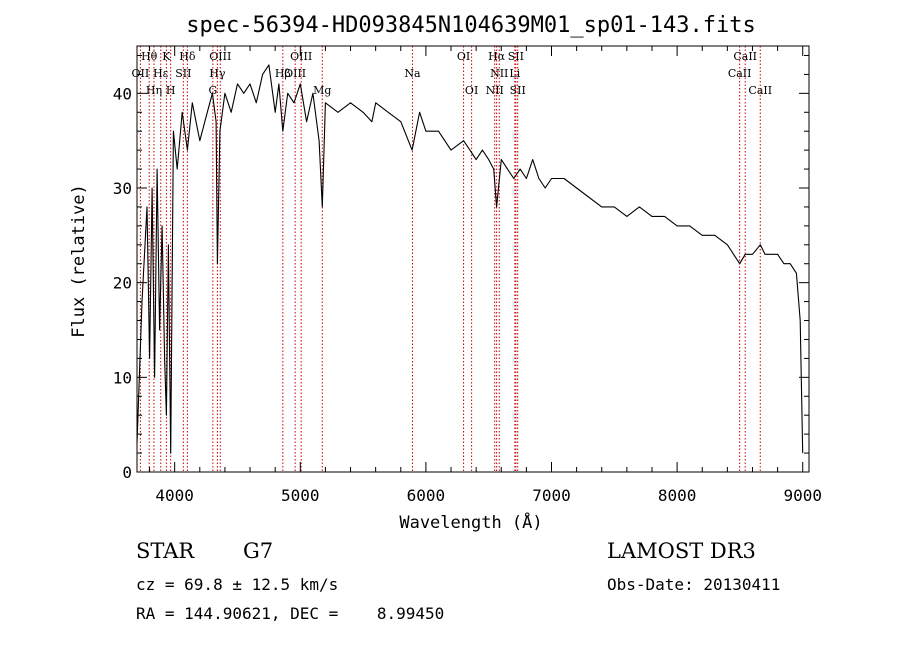 The height and width of the screenshot is (649, 900). I want to click on spectral-line-label: Hγ, so click(217, 73).